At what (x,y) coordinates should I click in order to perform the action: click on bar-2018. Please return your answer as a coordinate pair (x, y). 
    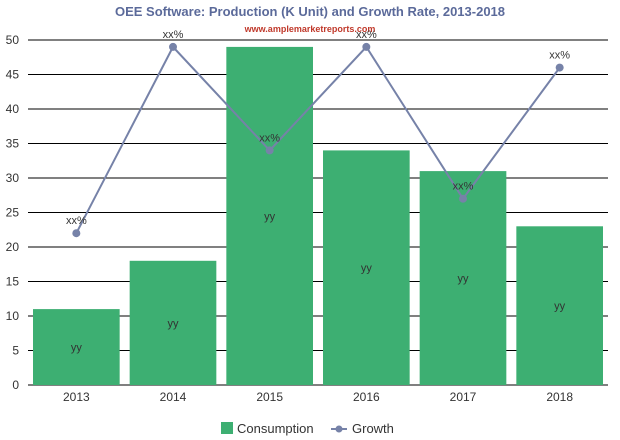
    Looking at the image, I should click on (559, 305).